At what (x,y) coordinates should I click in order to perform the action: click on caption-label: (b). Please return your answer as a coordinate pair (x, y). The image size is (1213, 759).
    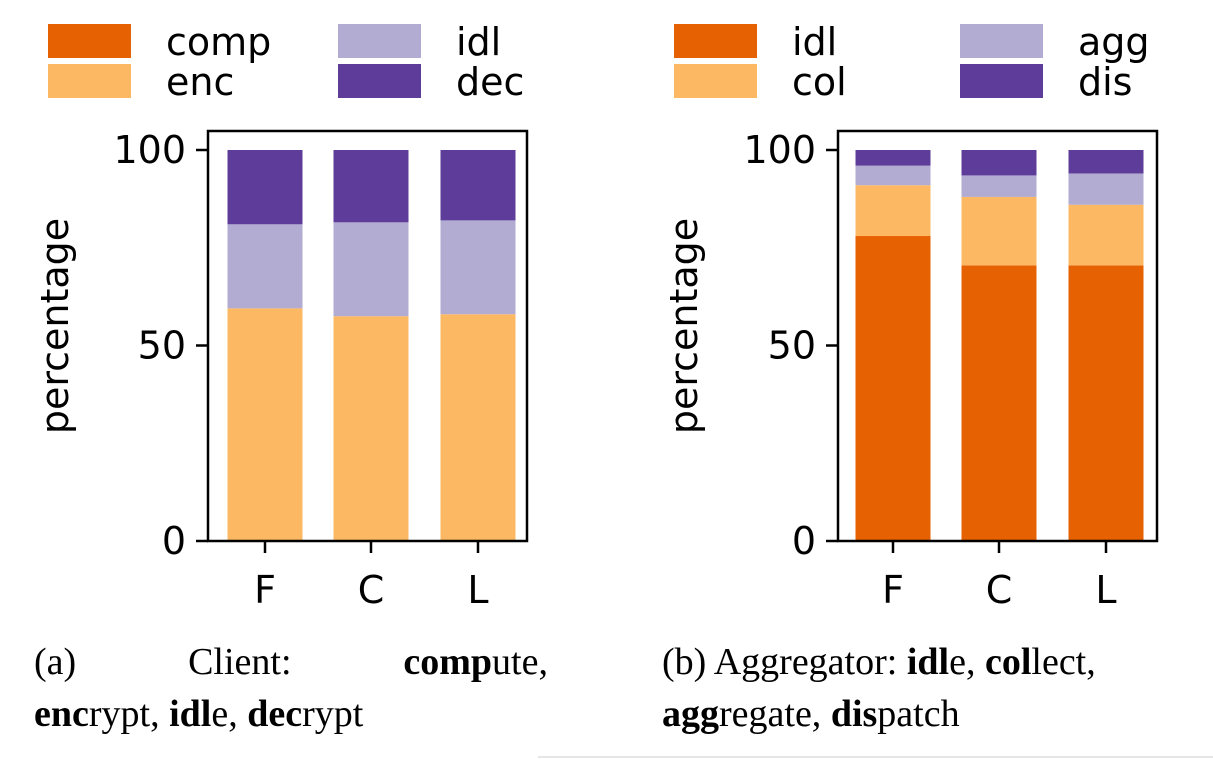
    Looking at the image, I should click on (684, 662).